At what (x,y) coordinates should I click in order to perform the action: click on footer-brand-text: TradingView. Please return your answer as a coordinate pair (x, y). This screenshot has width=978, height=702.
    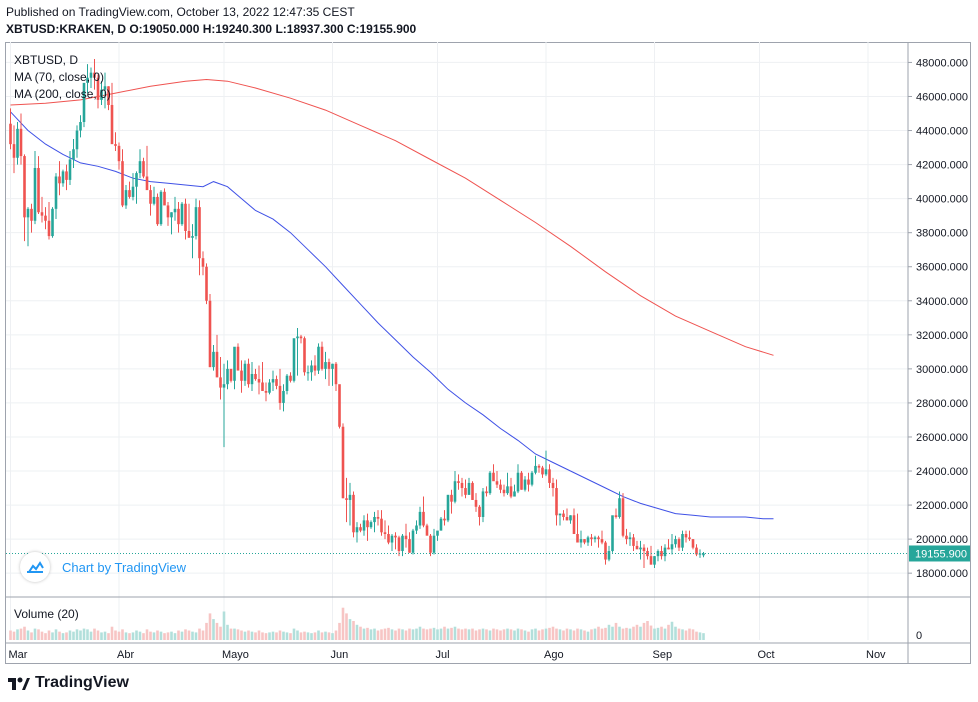
    Looking at the image, I should click on (82, 682).